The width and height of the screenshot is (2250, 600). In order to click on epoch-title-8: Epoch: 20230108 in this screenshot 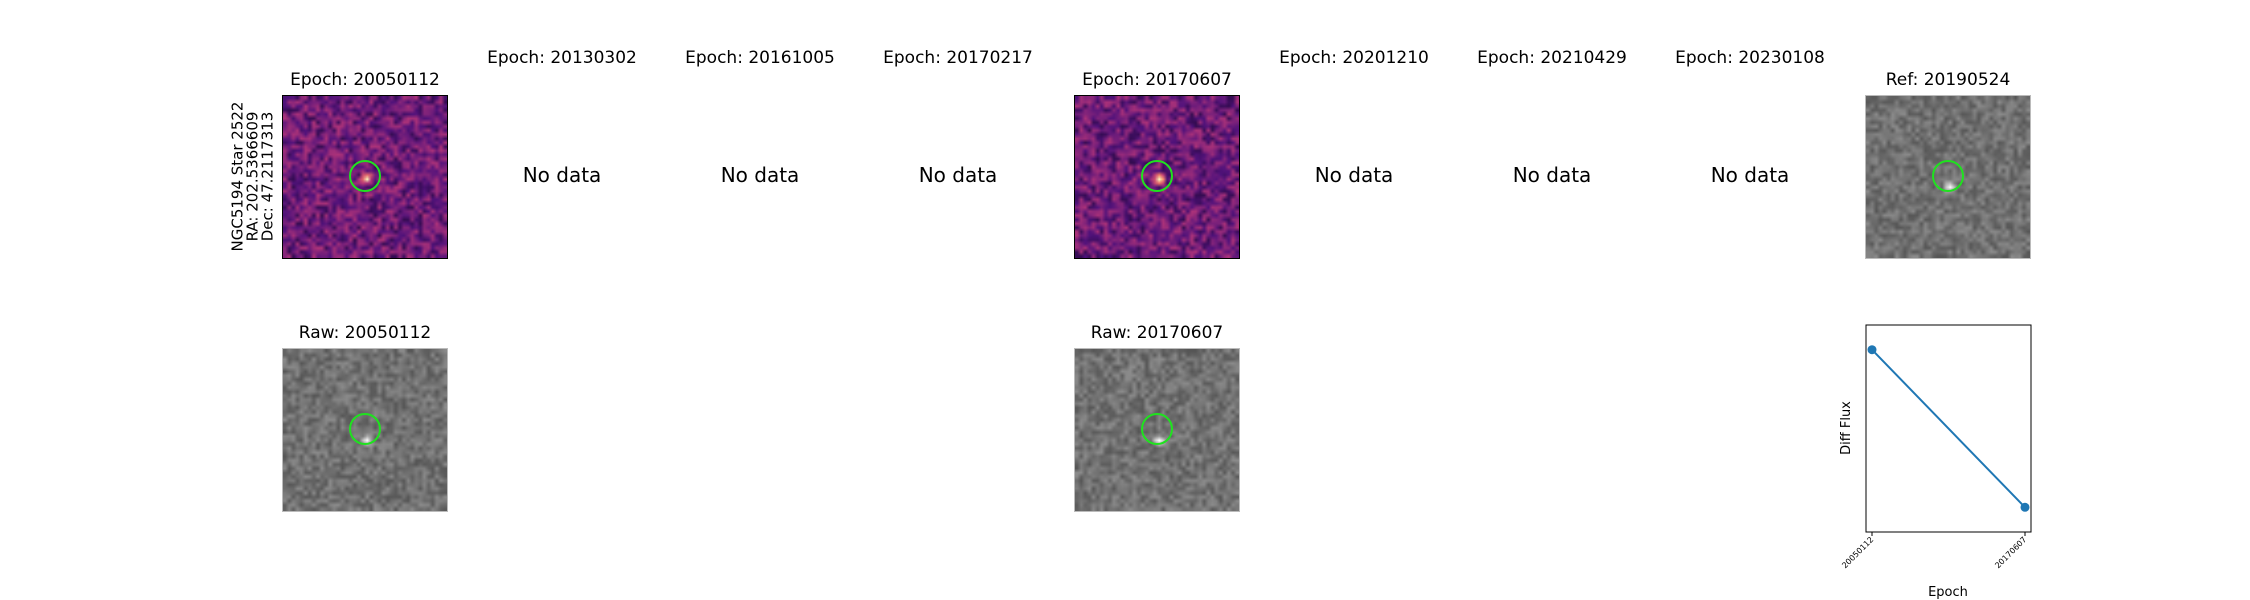, I will do `click(1750, 58)`.